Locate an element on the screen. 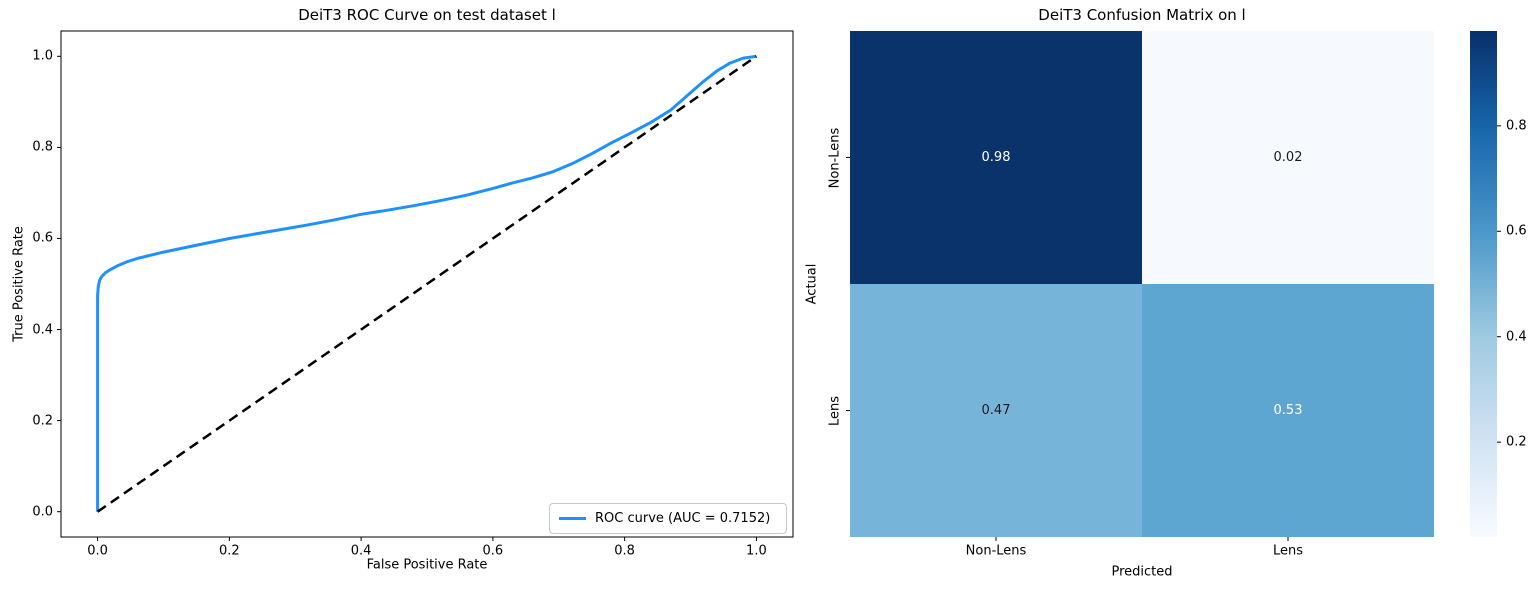 The image size is (1537, 590). cm-x-tick-label: Lens is located at coordinates (1288, 551).